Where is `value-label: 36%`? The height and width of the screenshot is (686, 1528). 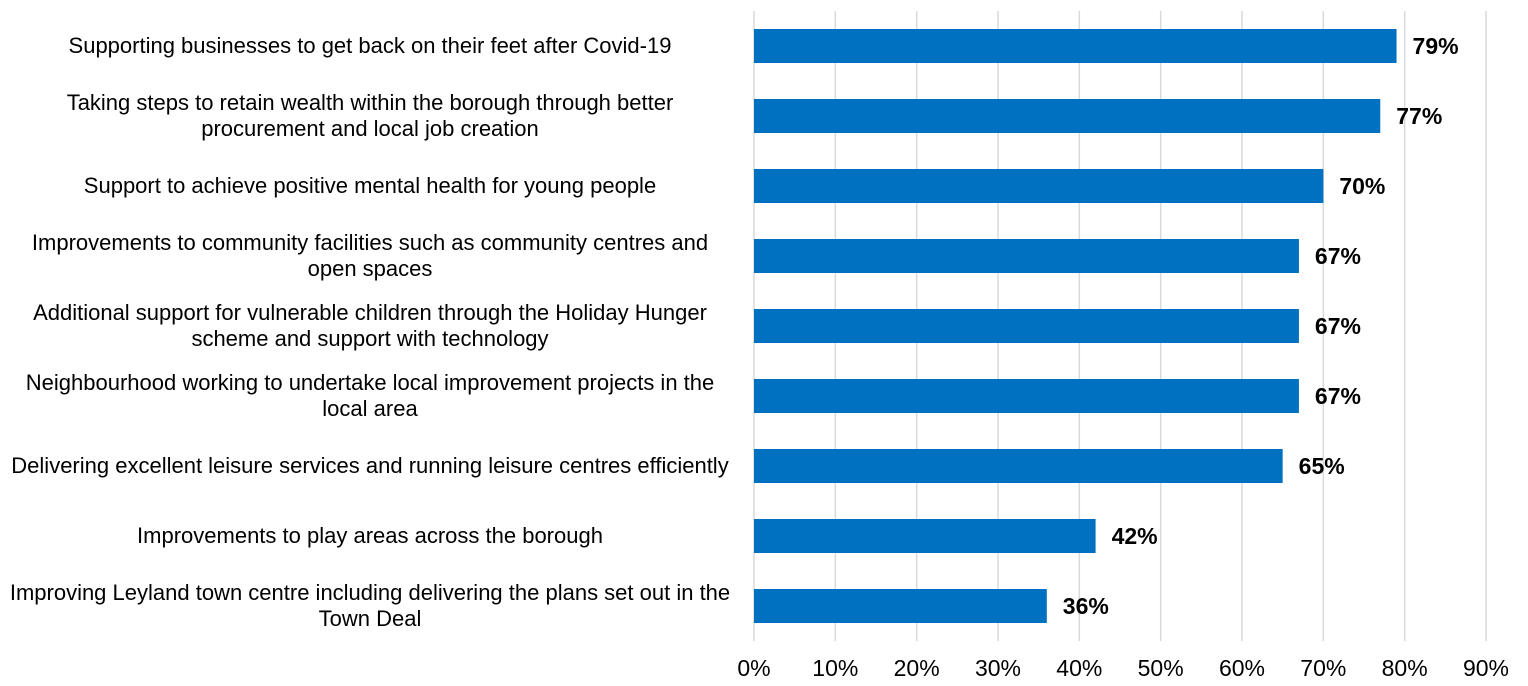 value-label: 36% is located at coordinates (1086, 606).